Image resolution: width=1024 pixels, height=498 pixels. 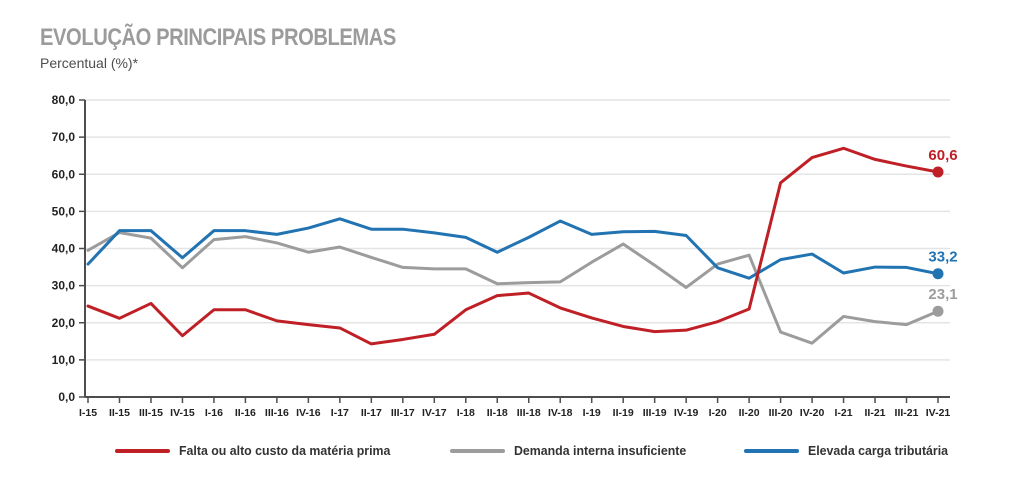 What do you see at coordinates (119, 413) in the screenshot?
I see `x-tick-label: II-15` at bounding box center [119, 413].